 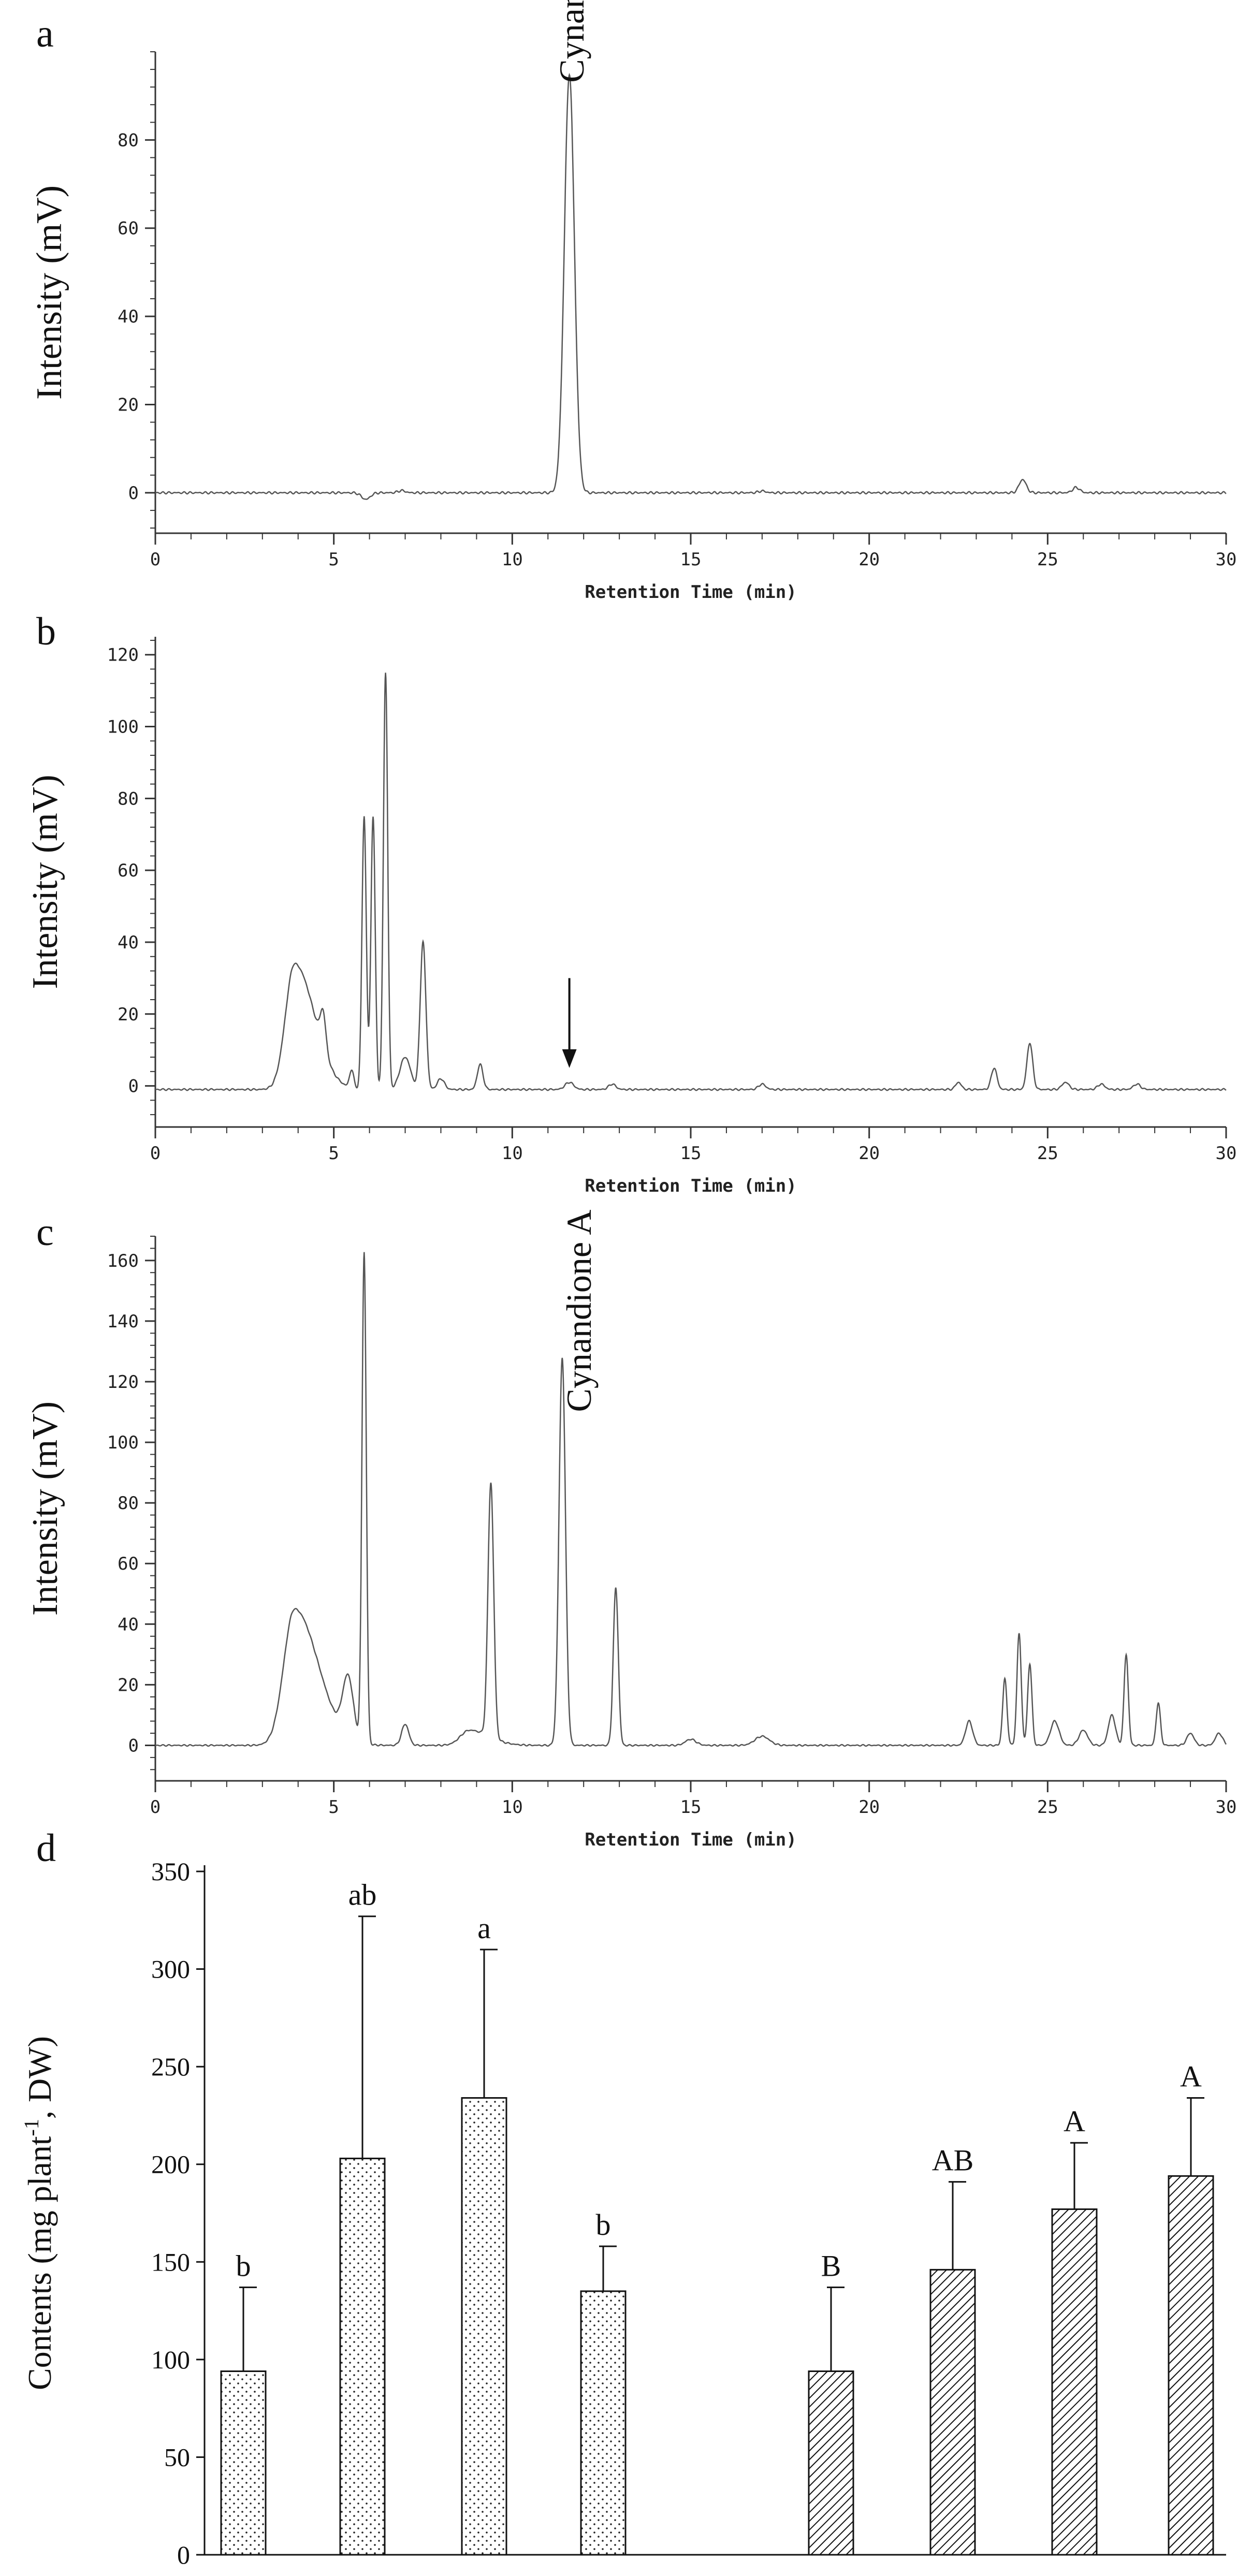 What do you see at coordinates (484, 1928) in the screenshot?
I see `significance-letter: a` at bounding box center [484, 1928].